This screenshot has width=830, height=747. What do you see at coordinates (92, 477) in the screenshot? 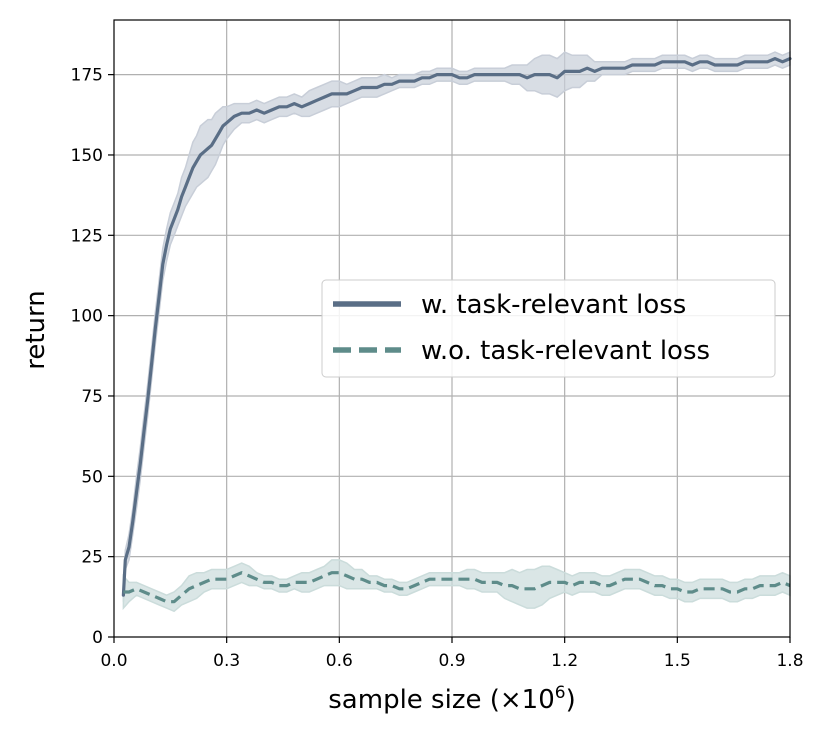
I see `y-tick-label: 50` at bounding box center [92, 477].